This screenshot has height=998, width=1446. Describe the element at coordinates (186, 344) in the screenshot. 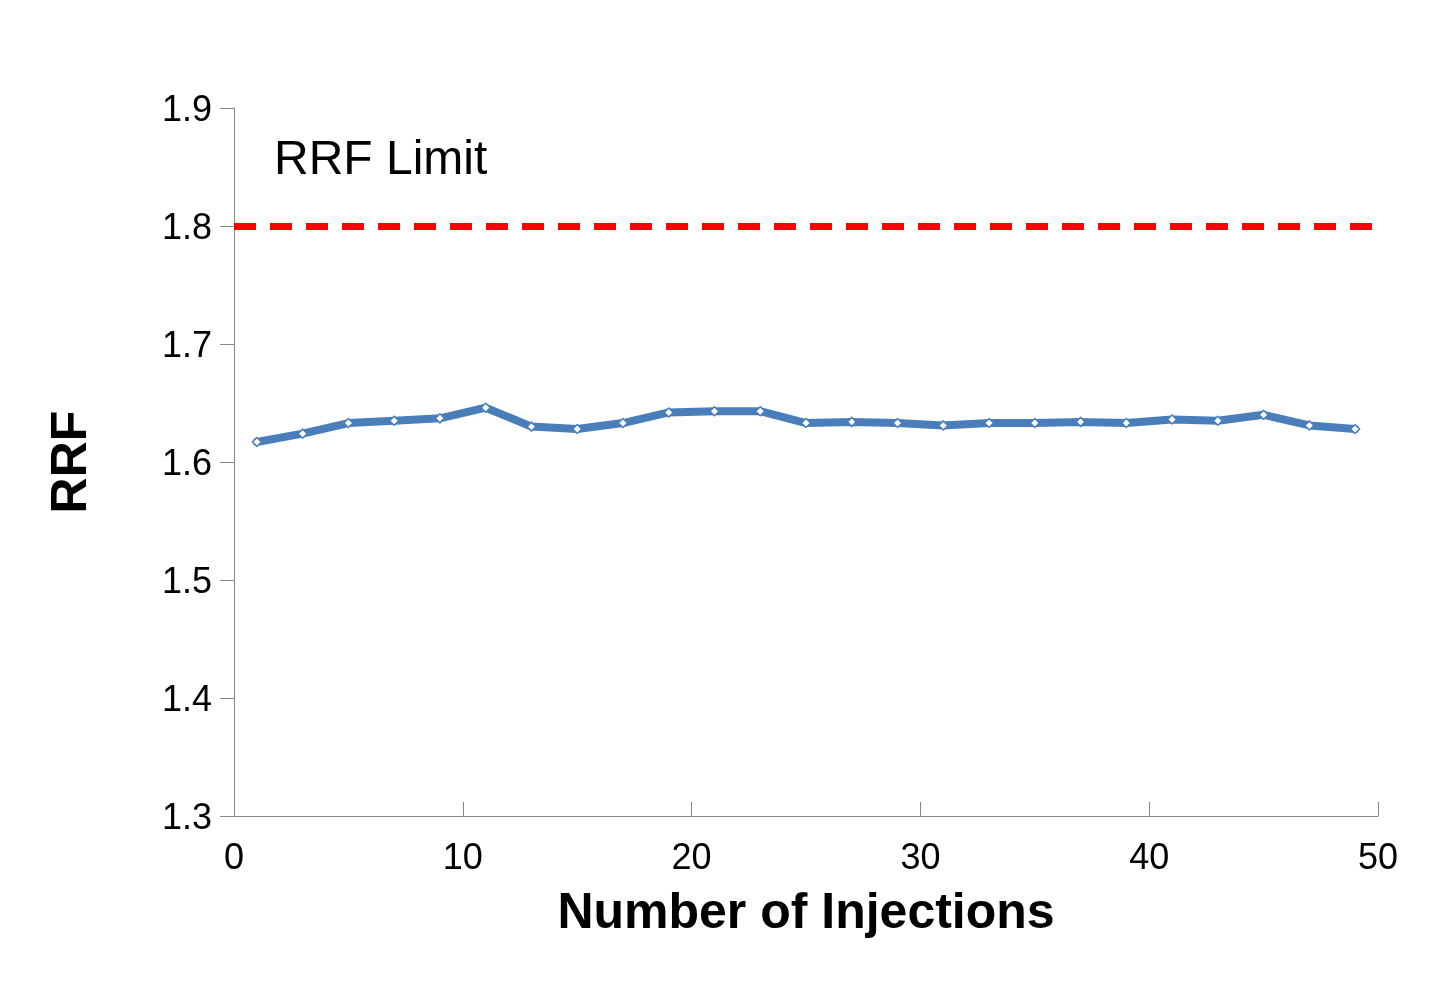

I see `y-tick-label: 1.7` at that location.